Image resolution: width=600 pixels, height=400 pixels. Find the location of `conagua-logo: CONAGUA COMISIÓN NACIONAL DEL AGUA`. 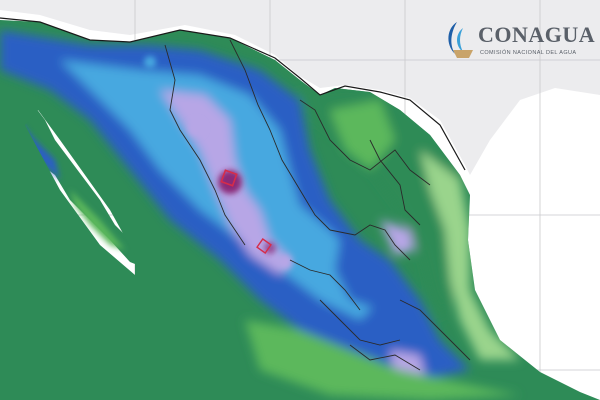

conagua-logo: CONAGUA COMISIÓN NACIONAL DEL AGUA is located at coordinates (520, 41).